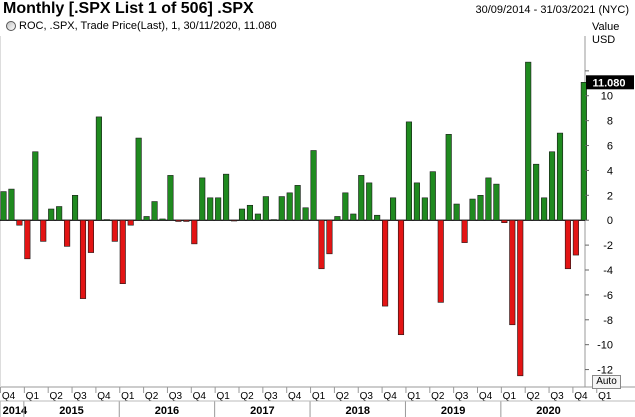 This screenshot has width=635, height=417. Describe the element at coordinates (610, 196) in the screenshot. I see `y-tick-label: 2` at that location.